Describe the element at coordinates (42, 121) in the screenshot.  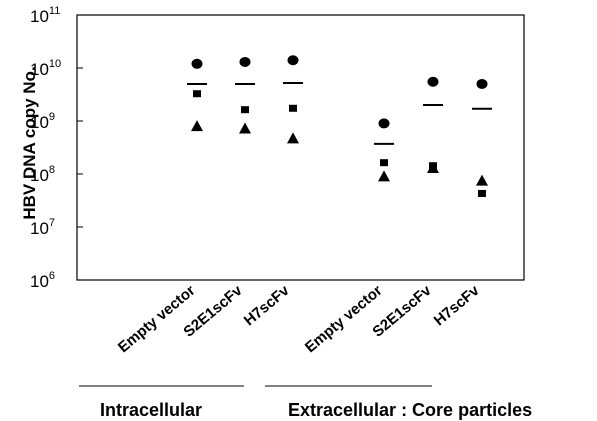
I see `y-tick-label: 10⁹` at that location.